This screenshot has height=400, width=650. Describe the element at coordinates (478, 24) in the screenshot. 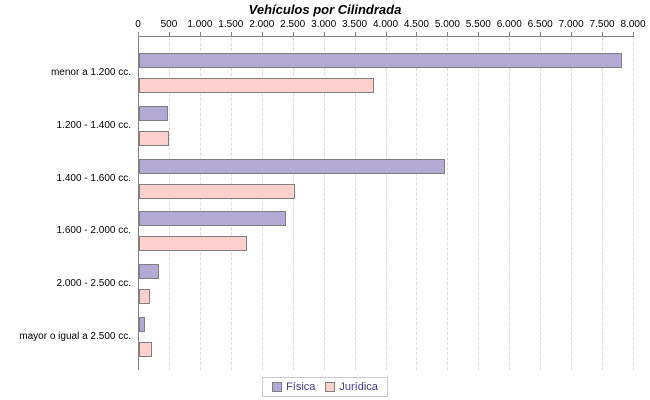

I see `x-axis-tick-label: 5.500` at that location.